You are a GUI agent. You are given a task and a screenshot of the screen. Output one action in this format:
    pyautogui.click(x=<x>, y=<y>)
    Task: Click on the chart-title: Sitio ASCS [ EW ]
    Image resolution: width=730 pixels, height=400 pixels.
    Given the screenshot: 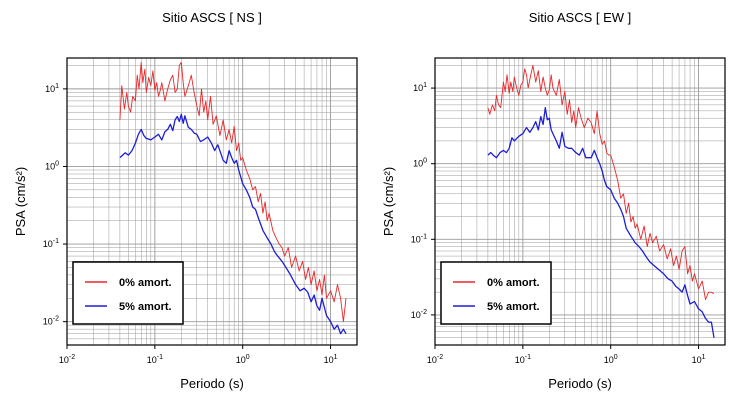 What is the action you would take?
    pyautogui.click(x=580, y=17)
    